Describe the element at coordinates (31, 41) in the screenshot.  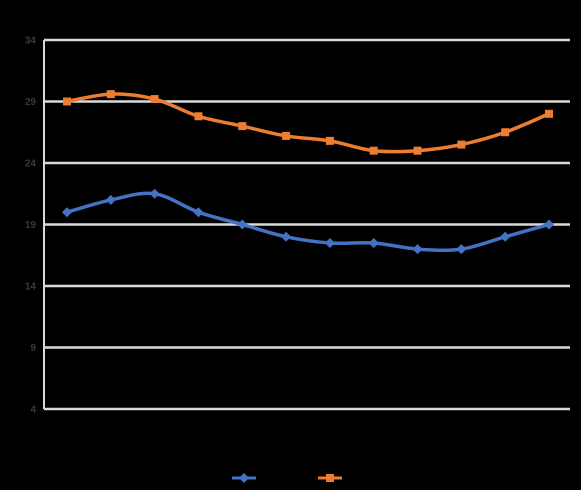
I see `y-tick-label: 34` at that location.